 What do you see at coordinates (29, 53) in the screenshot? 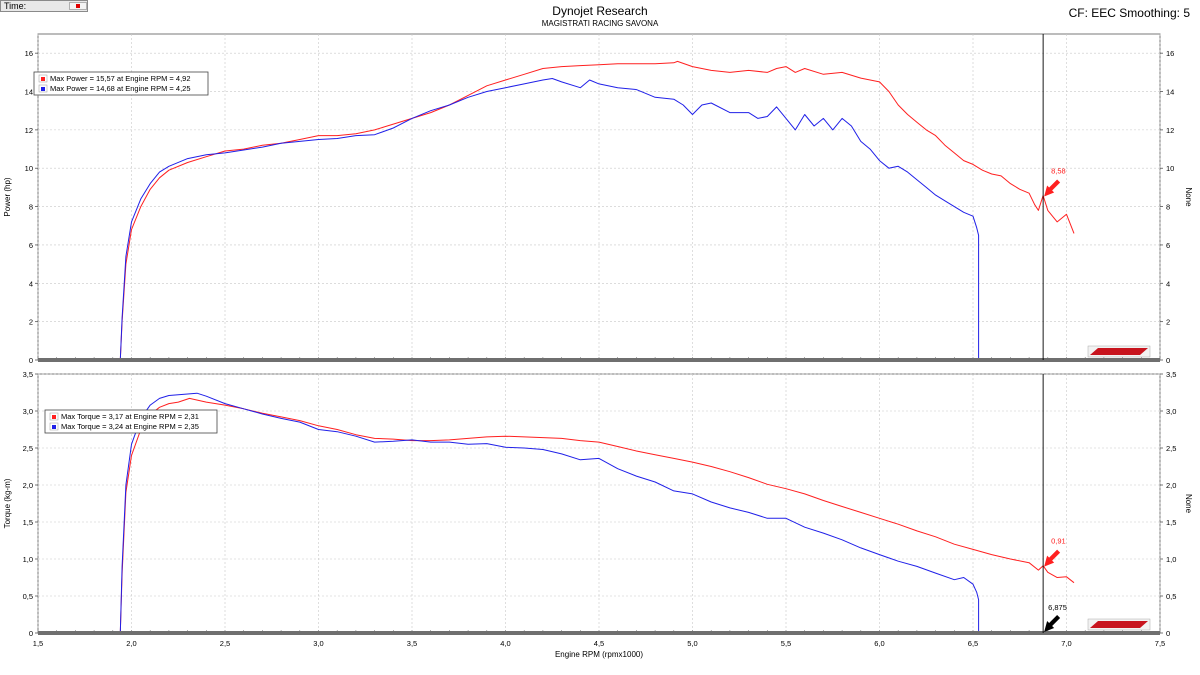
I see `power-ytick-label-left: 16` at bounding box center [29, 53].